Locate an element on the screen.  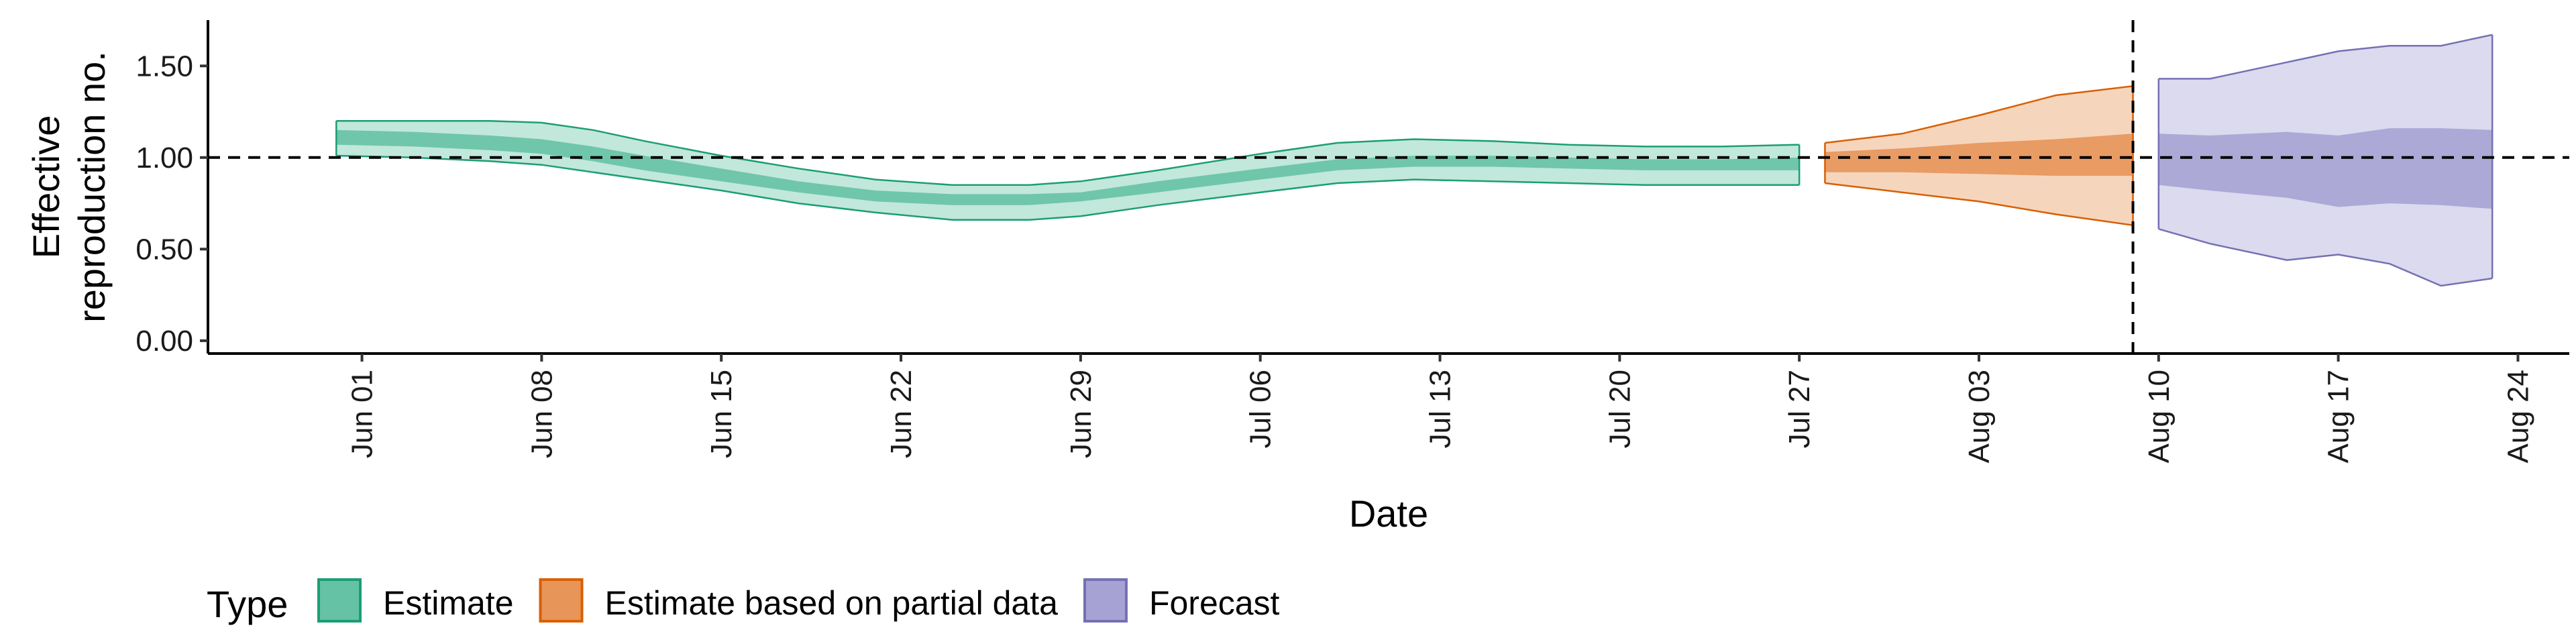
y-tick-label: 0.00 is located at coordinates (164, 341).